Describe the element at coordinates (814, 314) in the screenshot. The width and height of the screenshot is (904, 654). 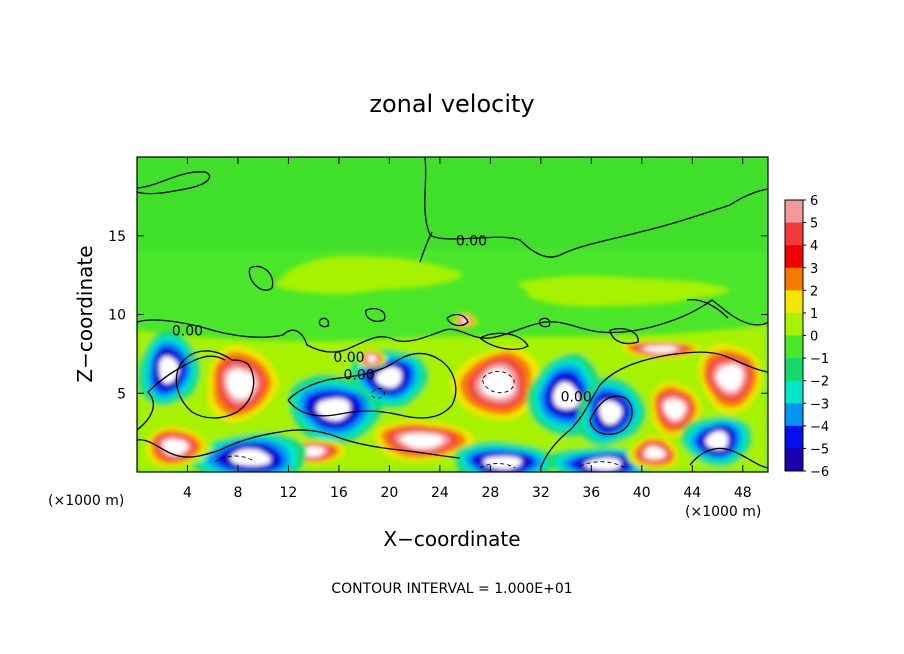
I see `colorbar-label: 1` at that location.